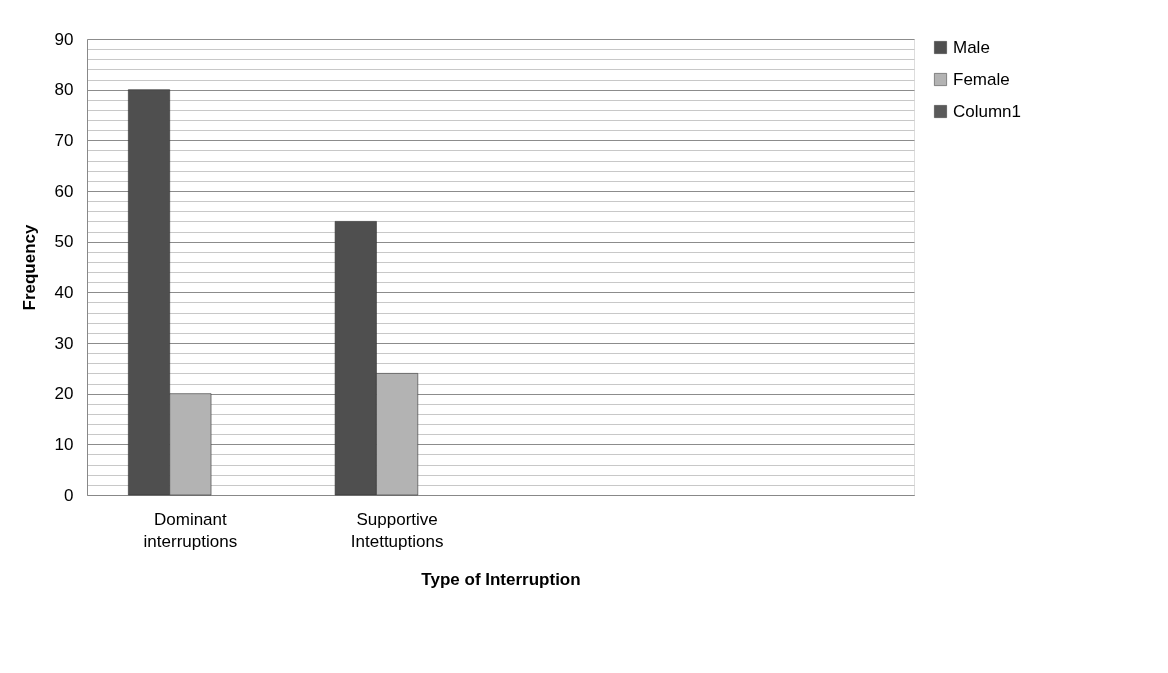  What do you see at coordinates (64, 191) in the screenshot?
I see `y-tick-label: 60` at bounding box center [64, 191].